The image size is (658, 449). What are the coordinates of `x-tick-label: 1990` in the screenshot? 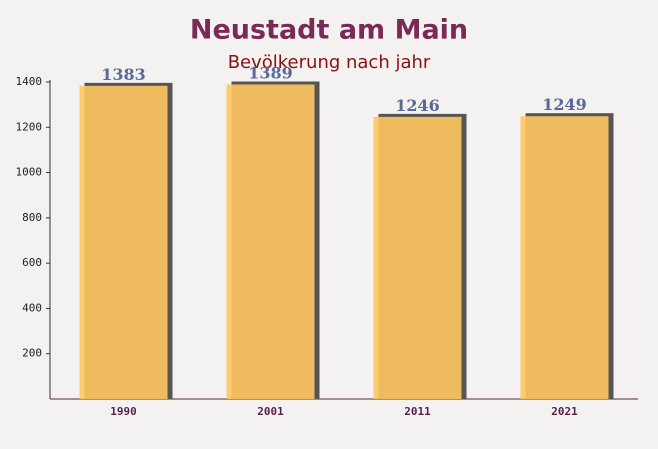 It's located at (123, 411).